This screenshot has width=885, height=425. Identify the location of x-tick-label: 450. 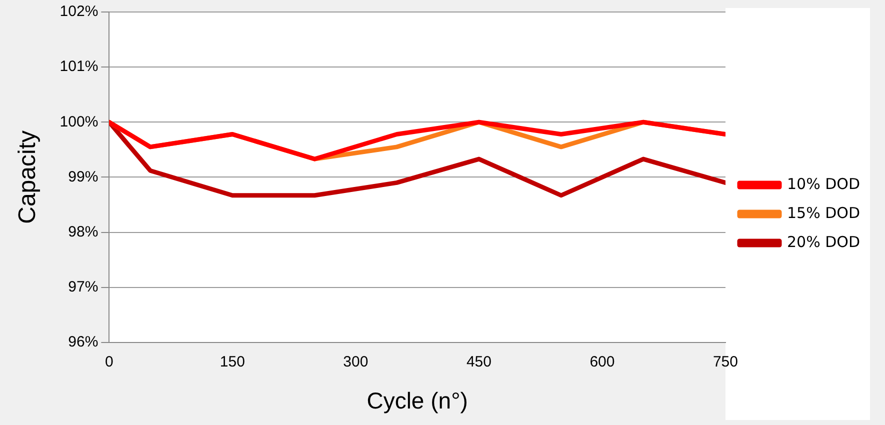
(479, 362).